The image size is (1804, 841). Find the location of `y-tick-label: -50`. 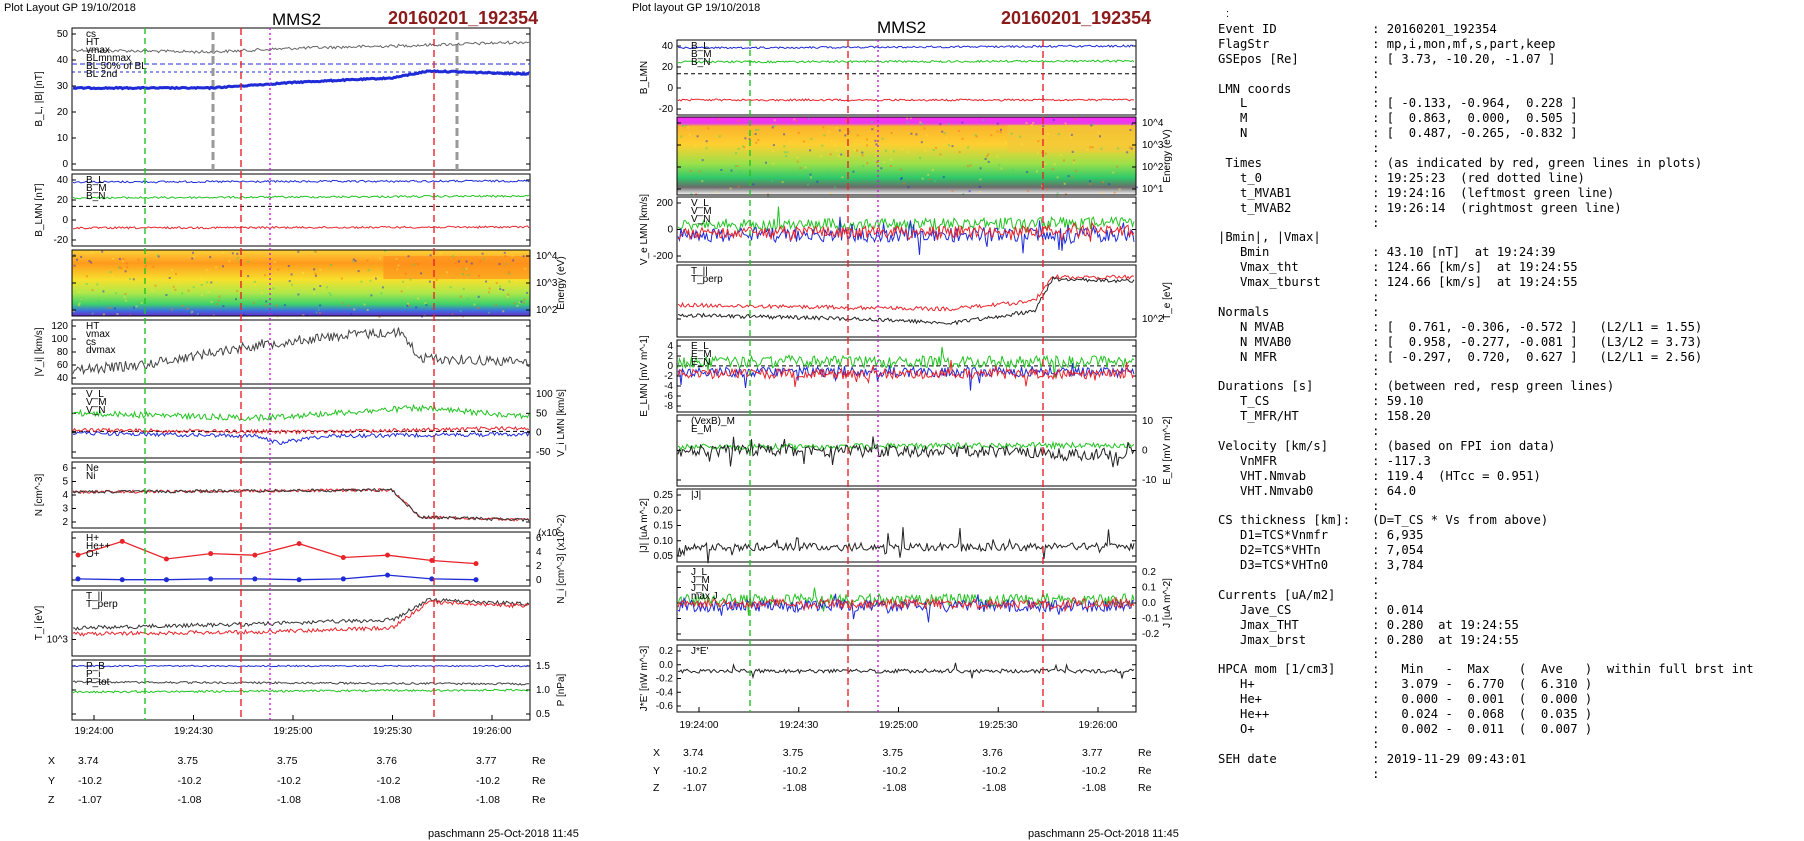

y-tick-label: -50 is located at coordinates (543, 452).